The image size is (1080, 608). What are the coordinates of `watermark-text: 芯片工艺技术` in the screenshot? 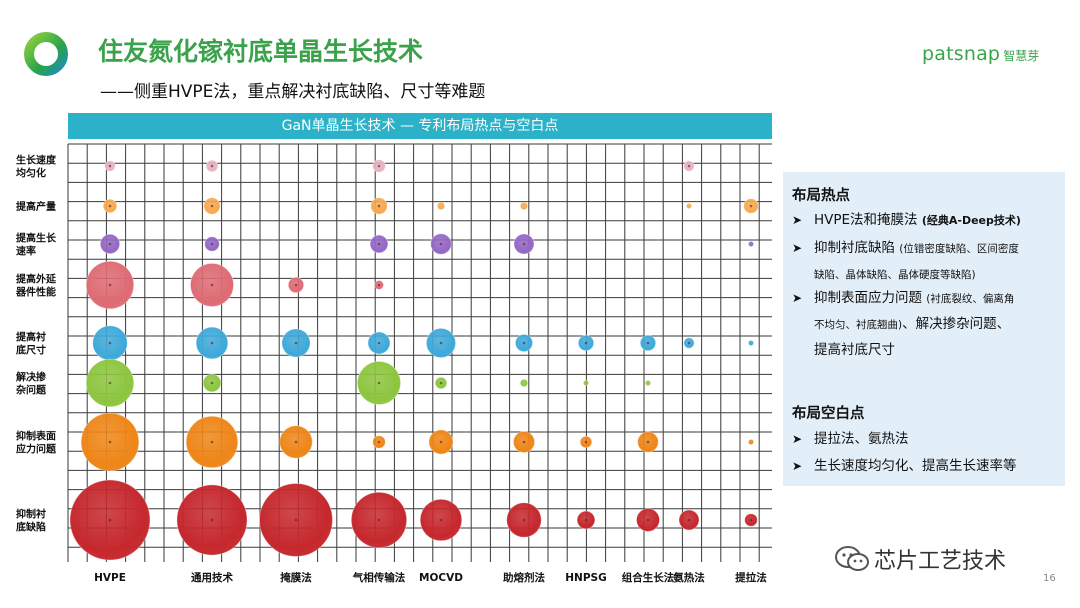 It's located at (940, 561).